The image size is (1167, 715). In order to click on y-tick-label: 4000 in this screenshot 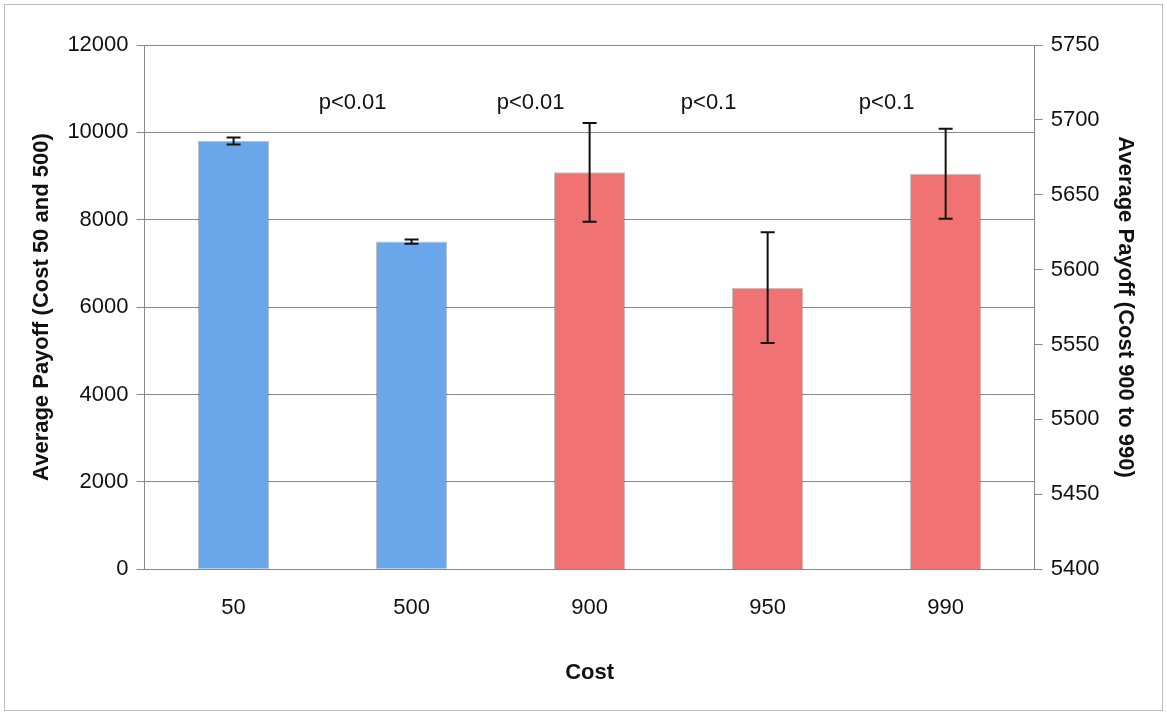, I will do `click(104, 393)`.